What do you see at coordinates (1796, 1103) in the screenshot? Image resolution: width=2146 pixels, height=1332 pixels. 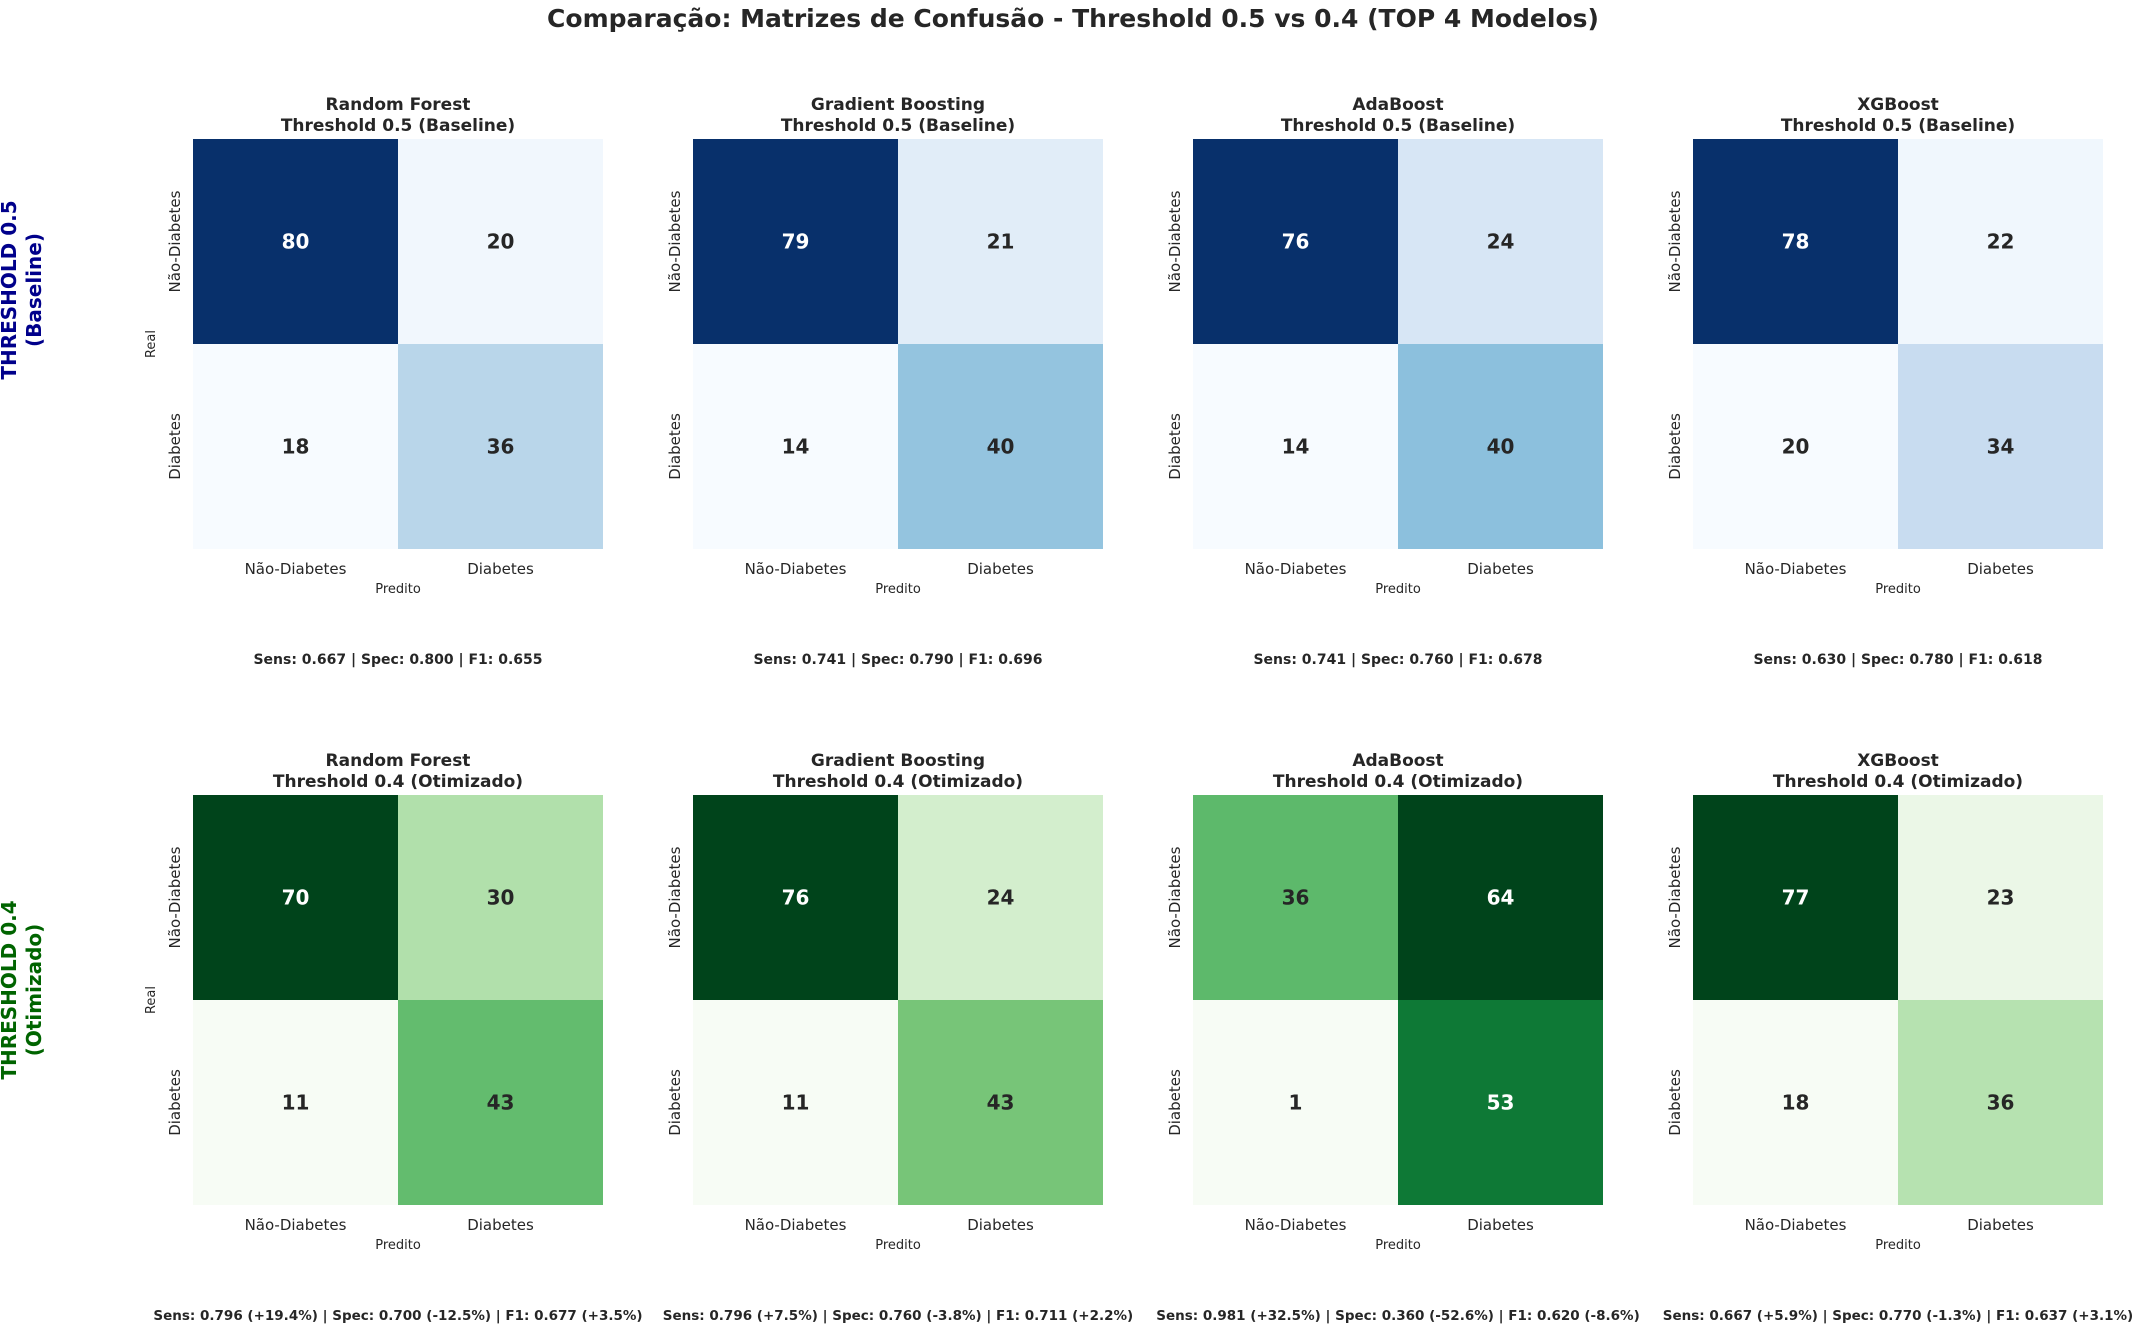 I see `heatmap-cell-value: 18` at bounding box center [1796, 1103].